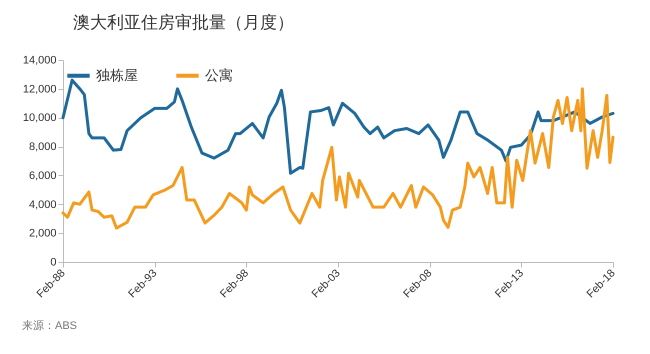 This screenshot has height=354, width=650. What do you see at coordinates (50, 326) in the screenshot?
I see `source-note: 来源：ABS` at bounding box center [50, 326].